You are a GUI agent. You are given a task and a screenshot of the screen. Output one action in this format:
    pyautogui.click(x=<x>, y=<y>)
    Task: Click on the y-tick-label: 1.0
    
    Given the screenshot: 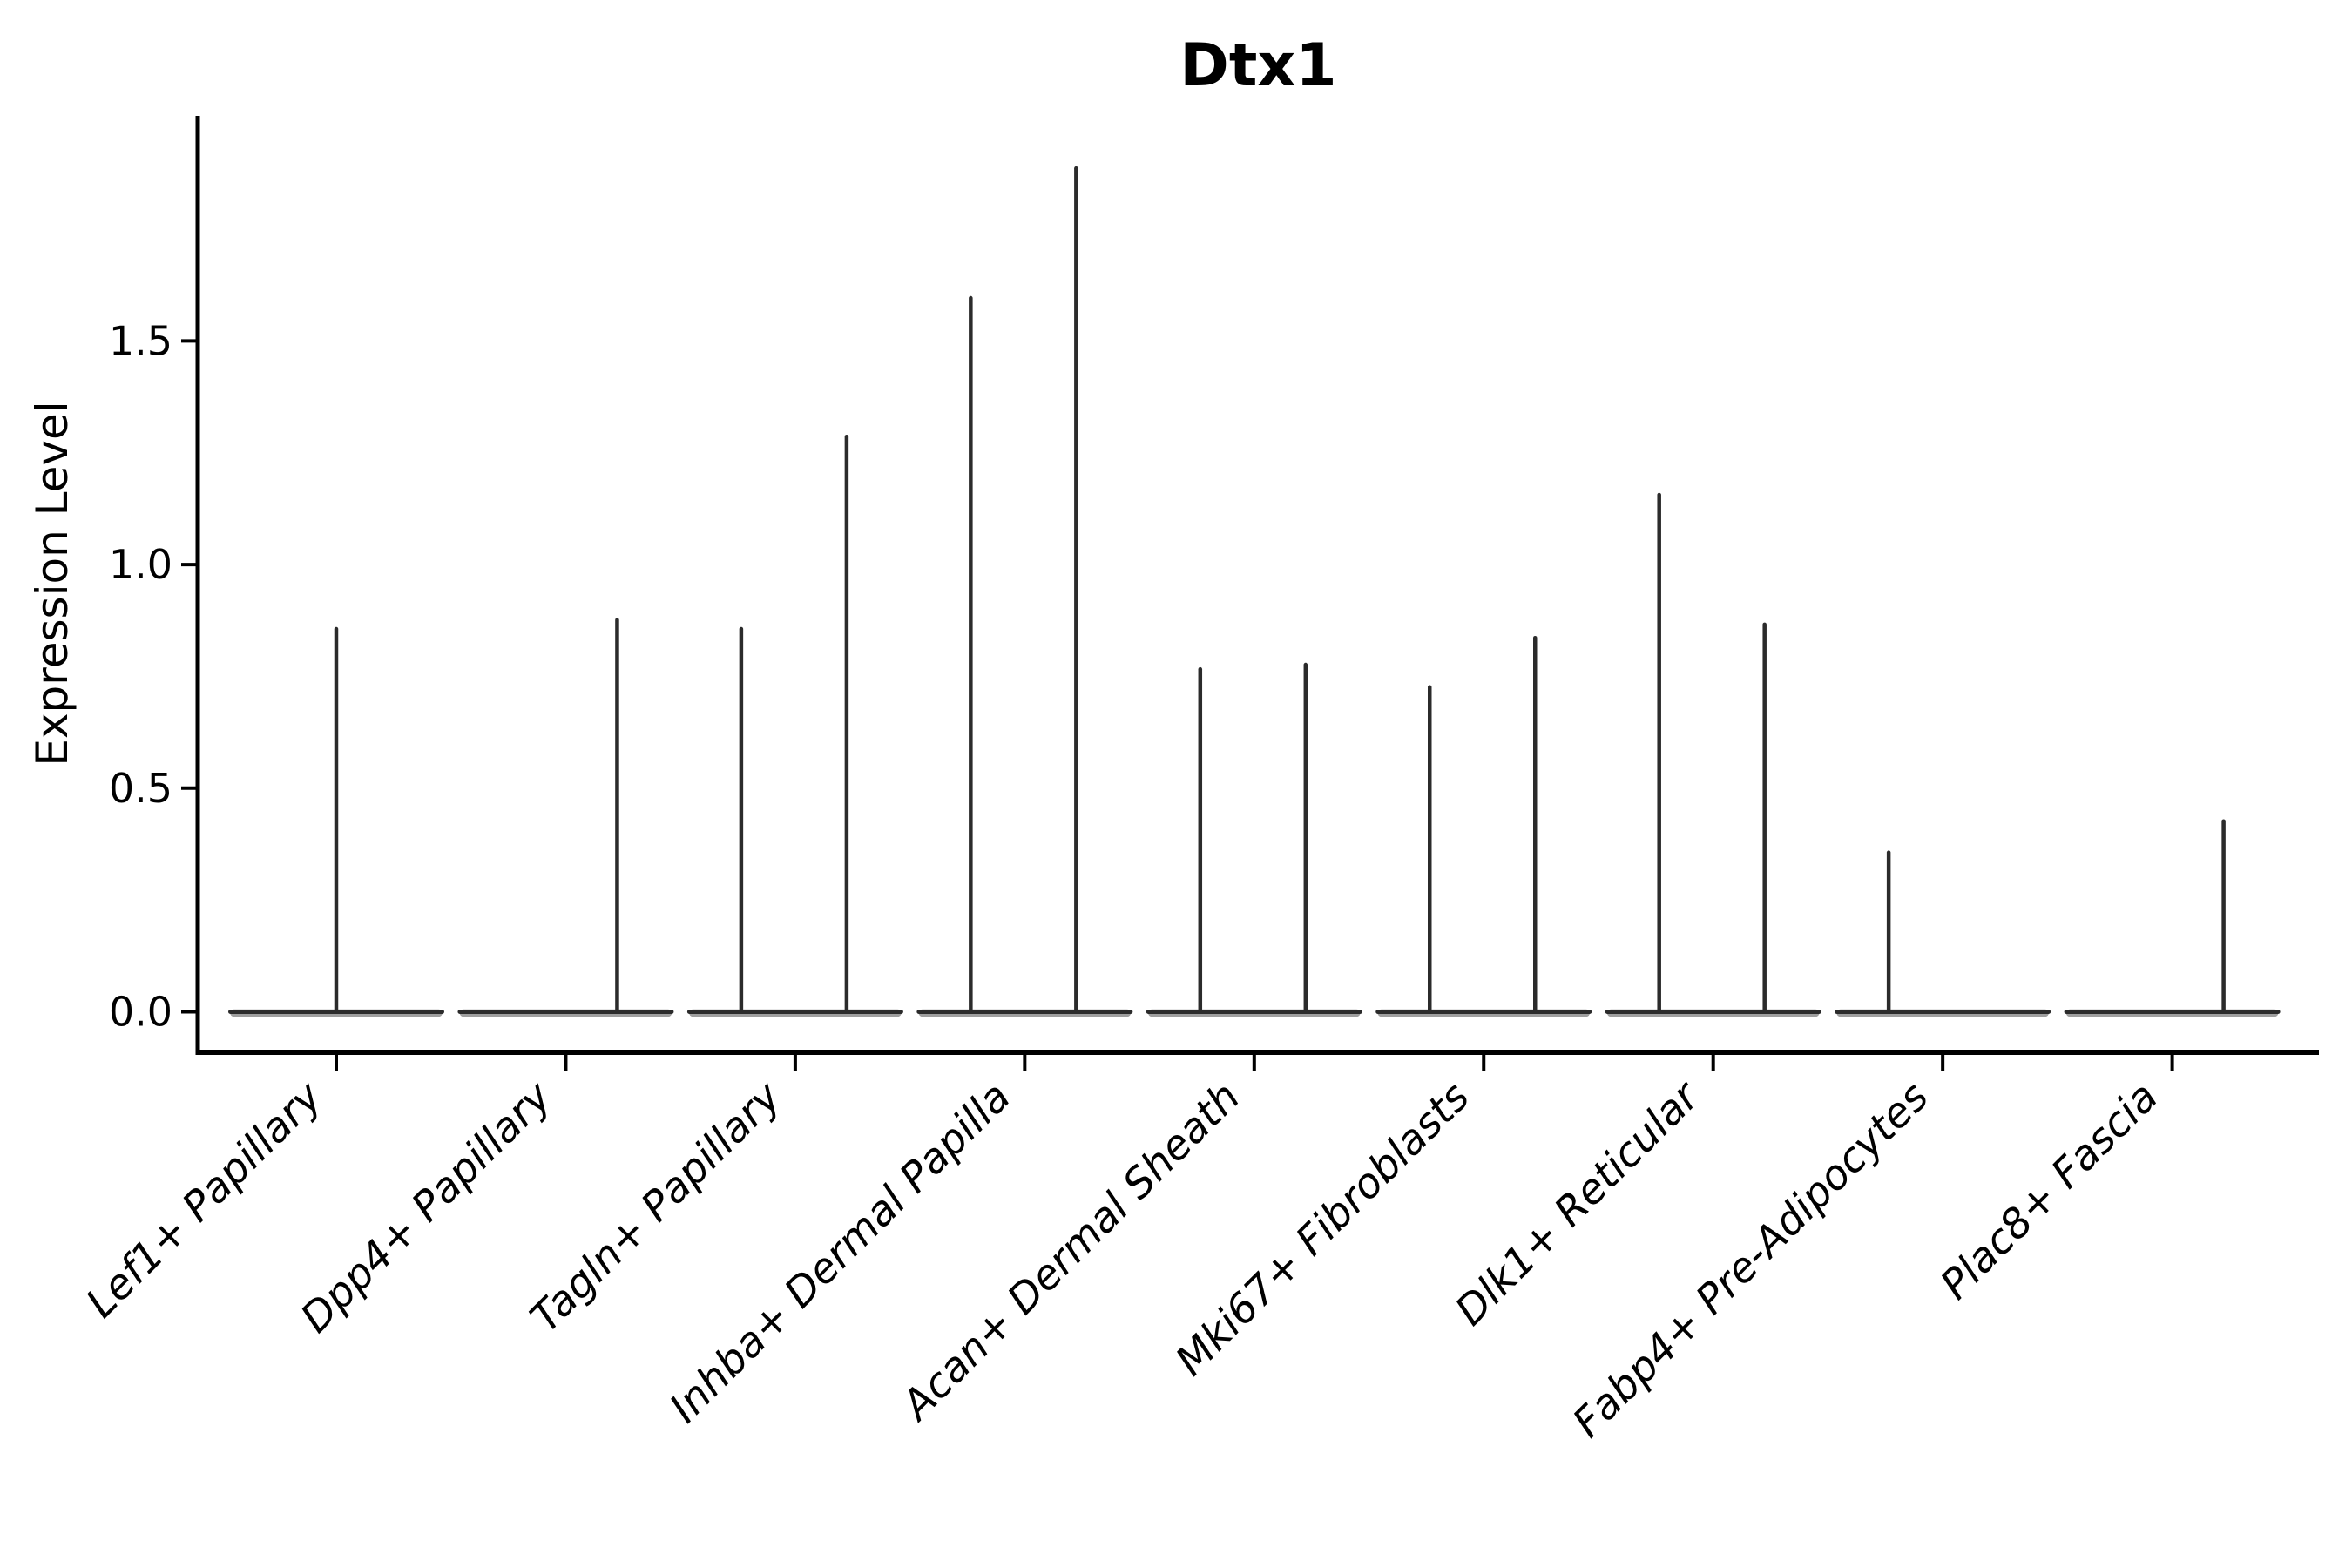 What is the action you would take?
    pyautogui.click(x=140, y=564)
    